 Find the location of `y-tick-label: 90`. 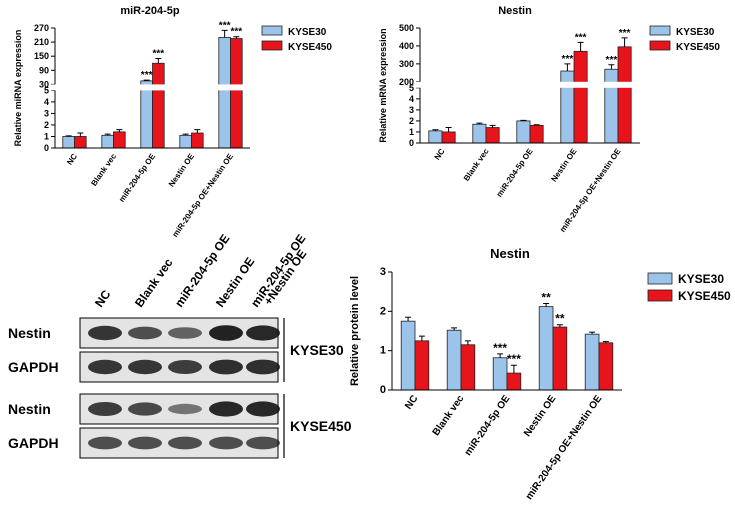

y-tick-label: 90 is located at coordinates (44, 70).